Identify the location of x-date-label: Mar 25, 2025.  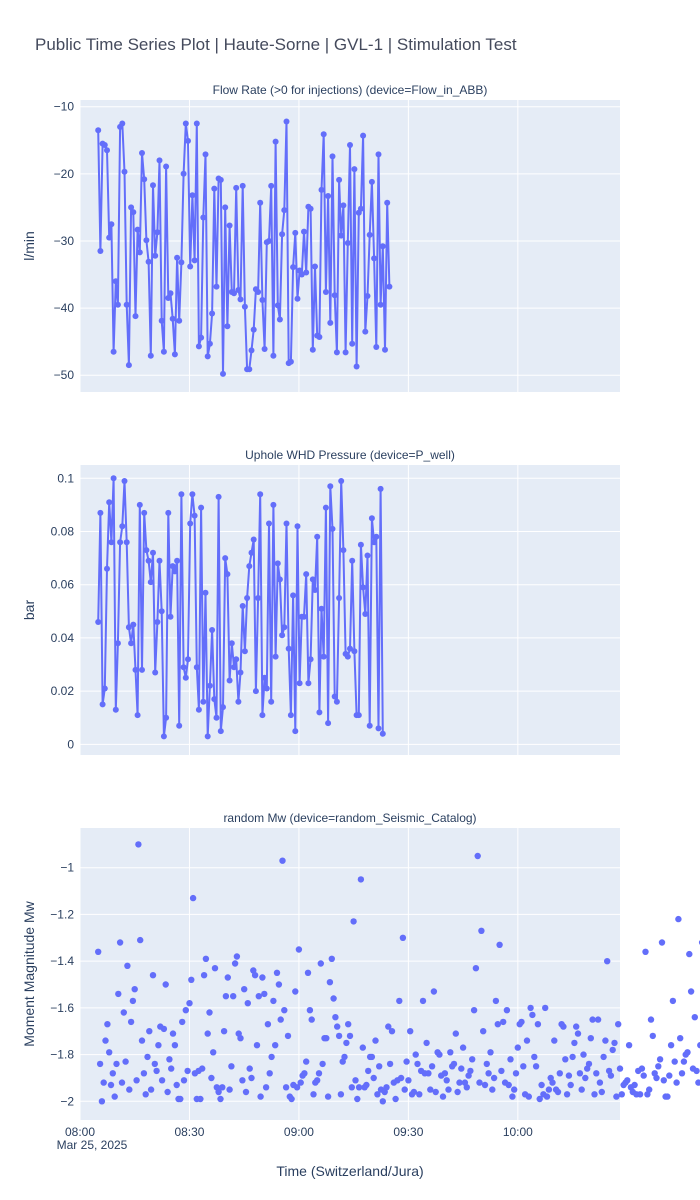
(92, 1145).